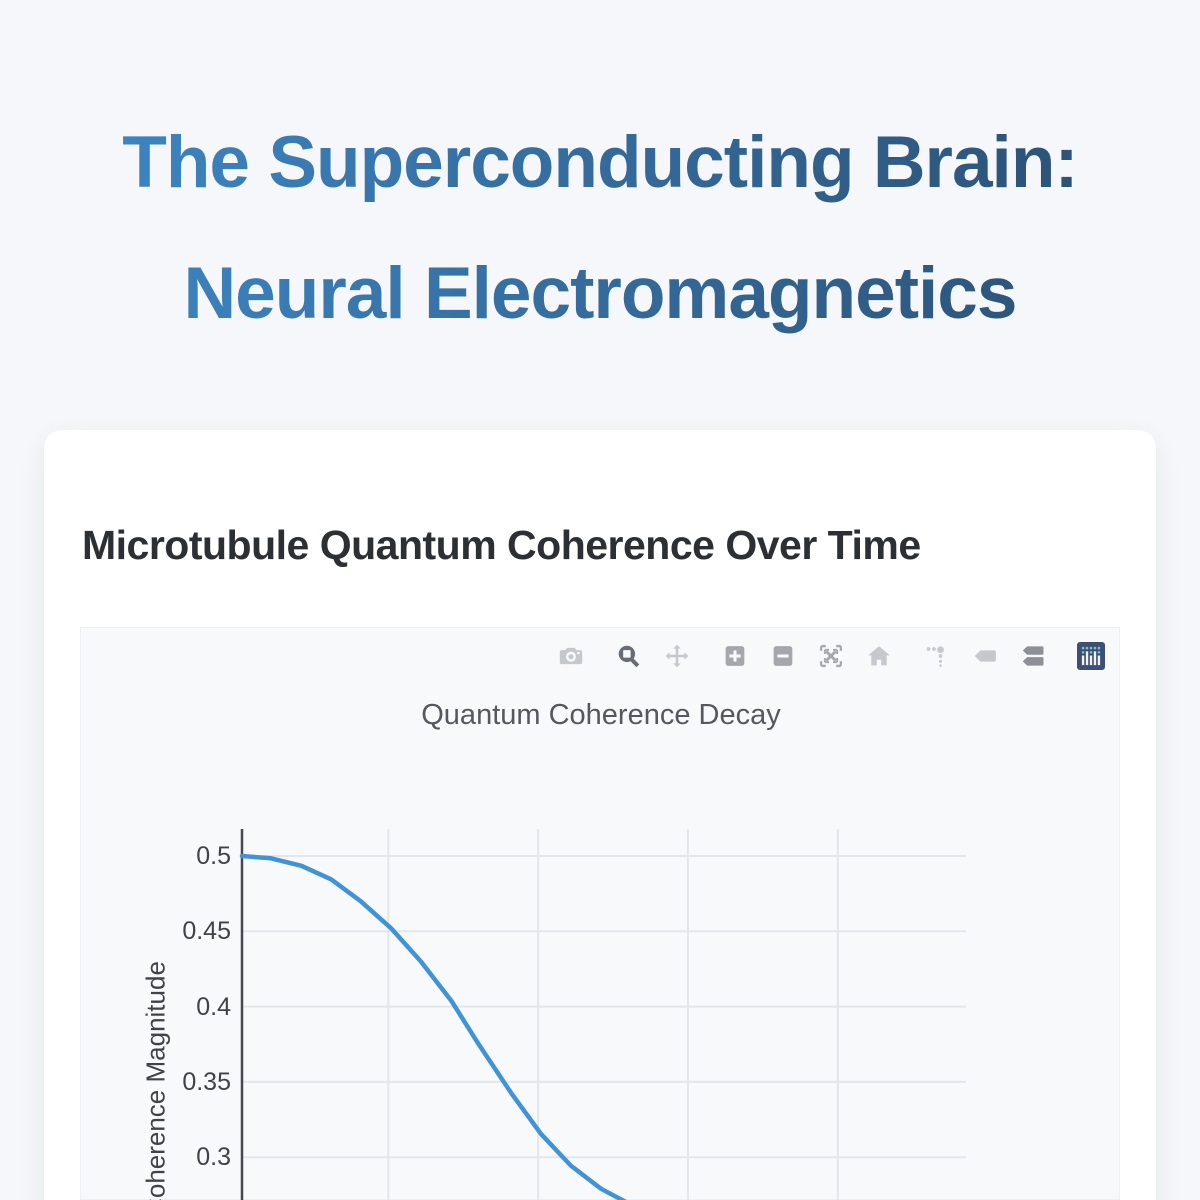 This screenshot has width=1200, height=1200. What do you see at coordinates (735, 656) in the screenshot?
I see `zoom-in-icon` at bounding box center [735, 656].